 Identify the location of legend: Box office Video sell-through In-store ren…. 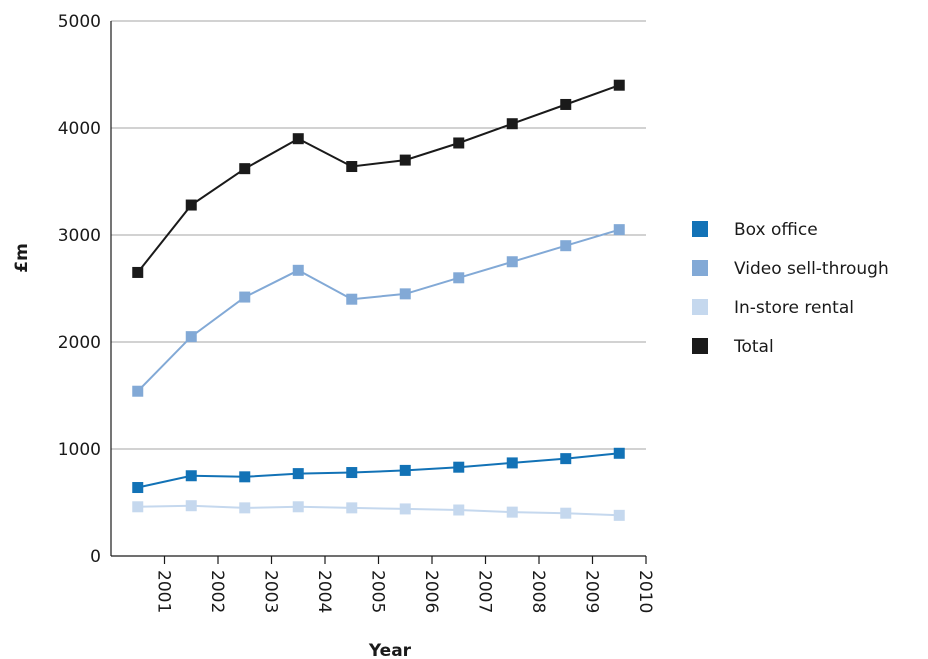
(790, 288).